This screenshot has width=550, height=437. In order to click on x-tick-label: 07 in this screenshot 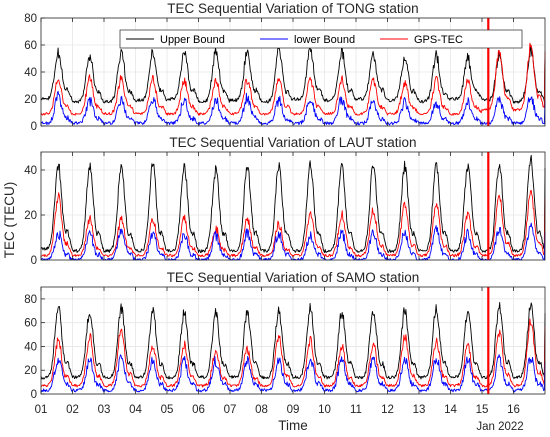, I will do `click(230, 410)`.